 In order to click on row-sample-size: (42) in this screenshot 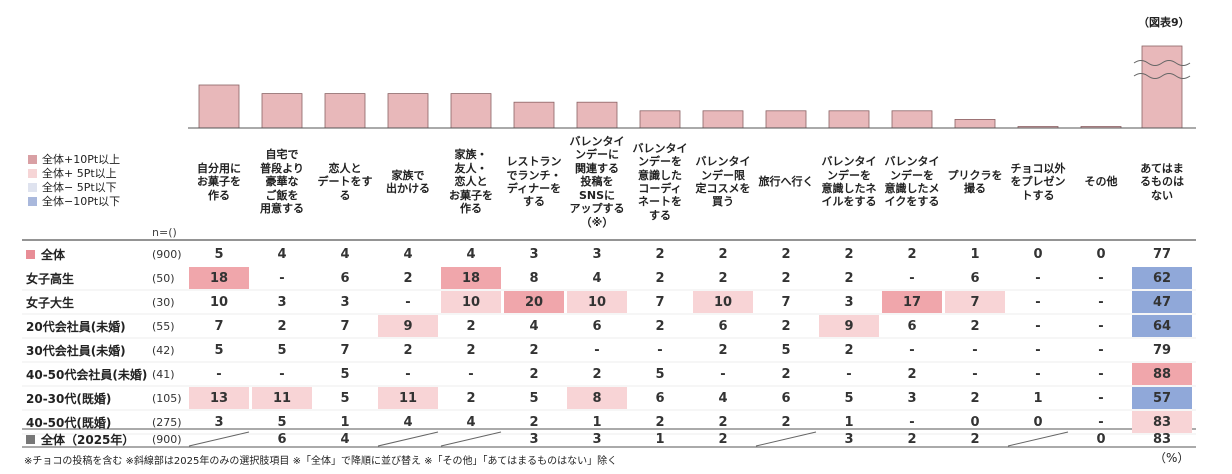, I will do `click(163, 350)`.